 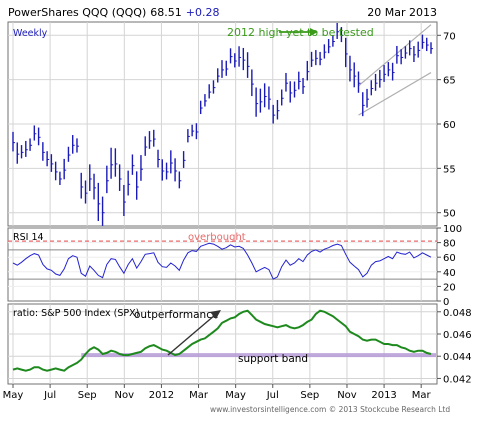 What do you see at coordinates (449, 273) in the screenshot?
I see `rsi-tick-label: 40` at bounding box center [449, 273].